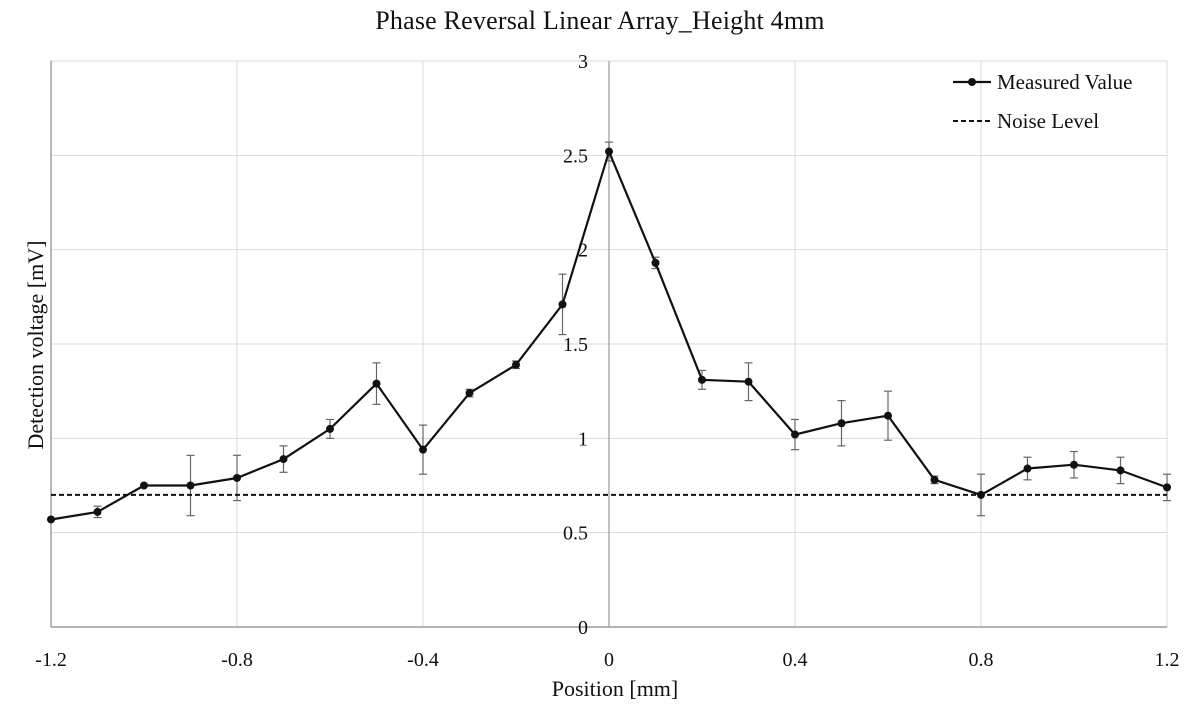 The width and height of the screenshot is (1200, 718). I want to click on y-tick-label: 0.5, so click(575, 534).